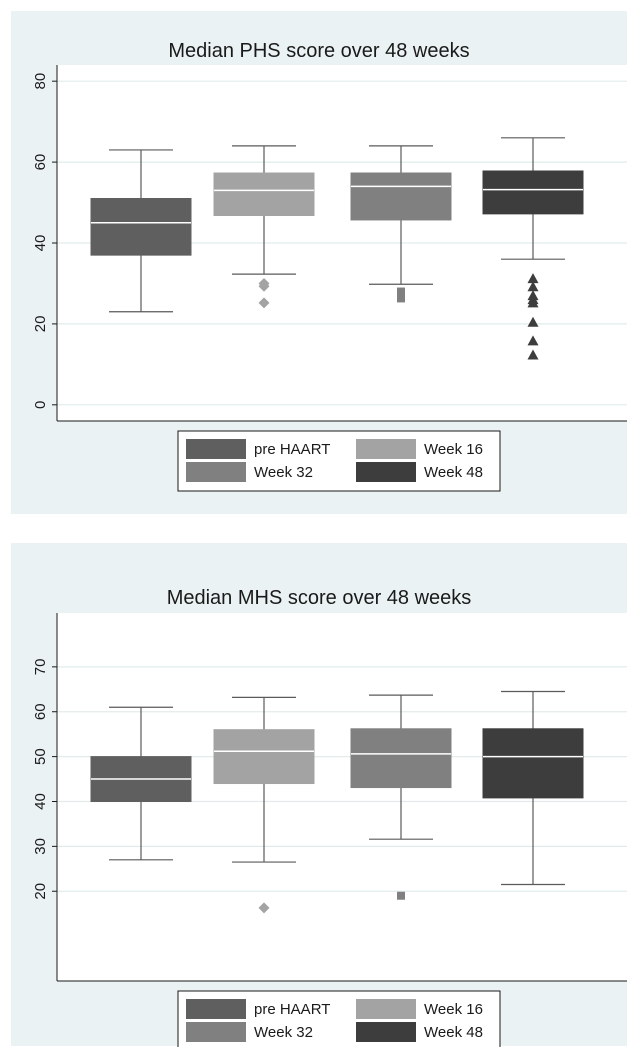 This screenshot has height=1047, width=629. What do you see at coordinates (40, 81) in the screenshot?
I see `y-tick-label: 80` at bounding box center [40, 81].